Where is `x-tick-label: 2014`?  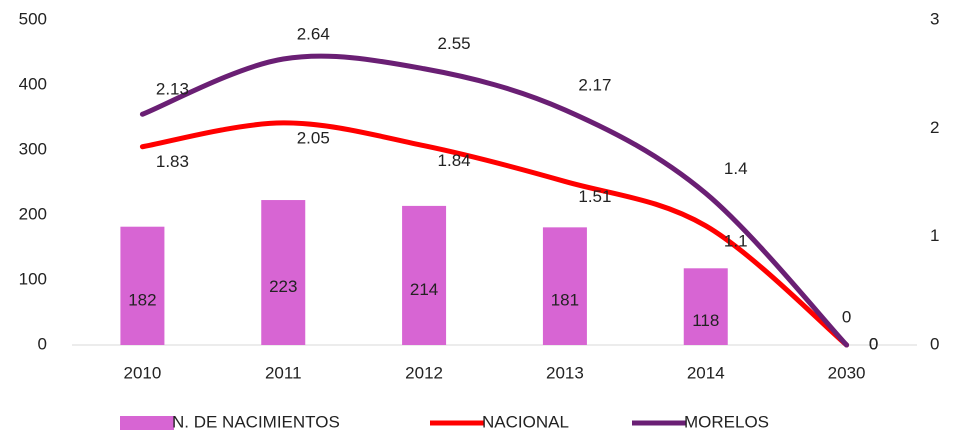
x-tick-label: 2014 is located at coordinates (706, 372).